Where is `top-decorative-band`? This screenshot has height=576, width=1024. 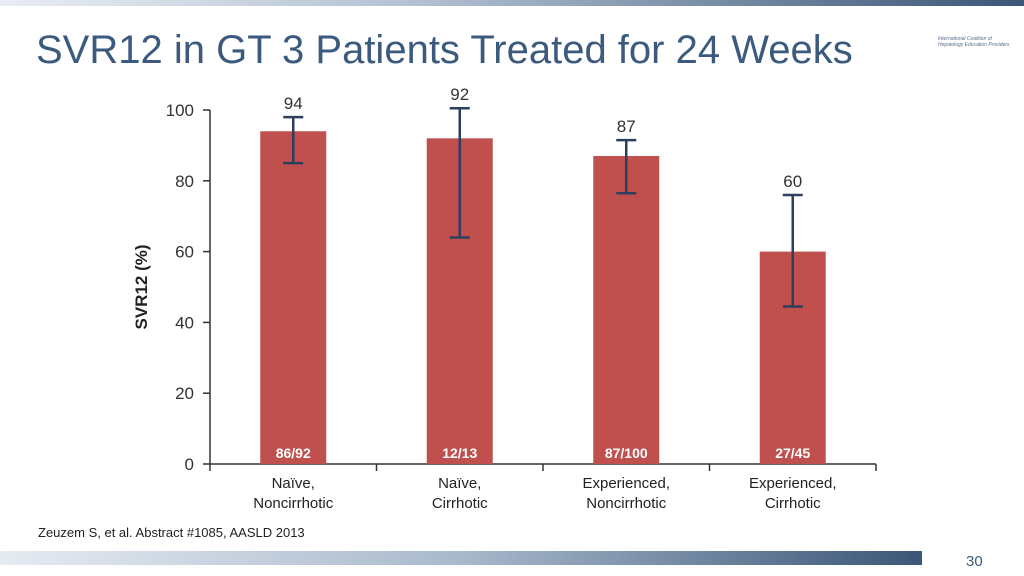 top-decorative-band is located at coordinates (512, 3).